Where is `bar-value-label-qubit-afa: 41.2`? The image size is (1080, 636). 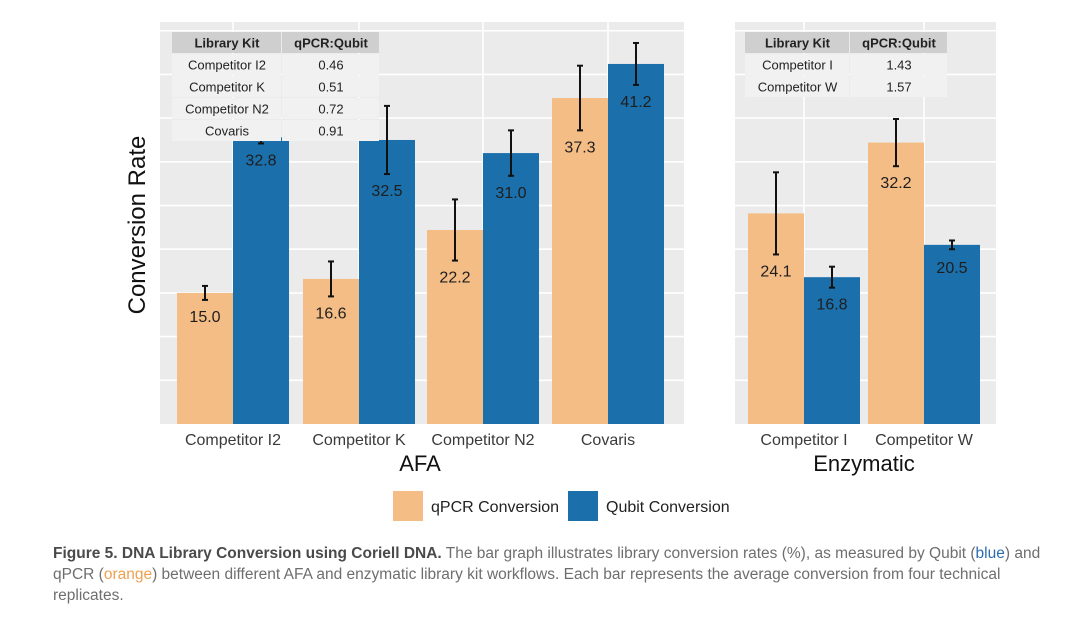
bar-value-label-qubit-afa: 41.2 is located at coordinates (635, 102).